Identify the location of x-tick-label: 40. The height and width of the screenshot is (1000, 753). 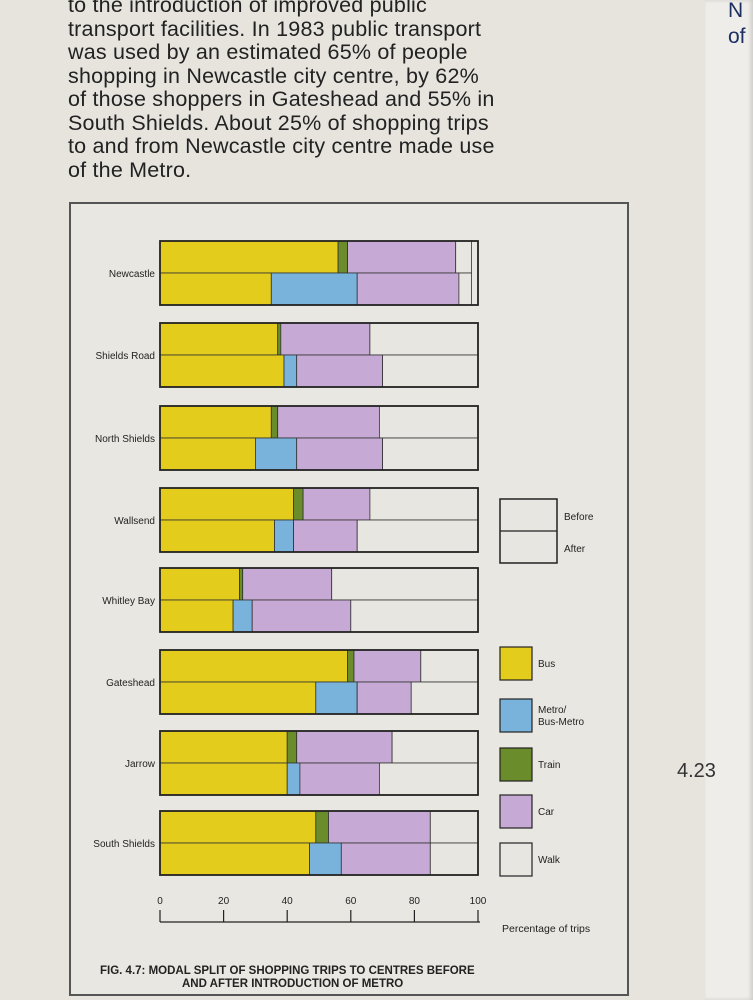
(288, 901).